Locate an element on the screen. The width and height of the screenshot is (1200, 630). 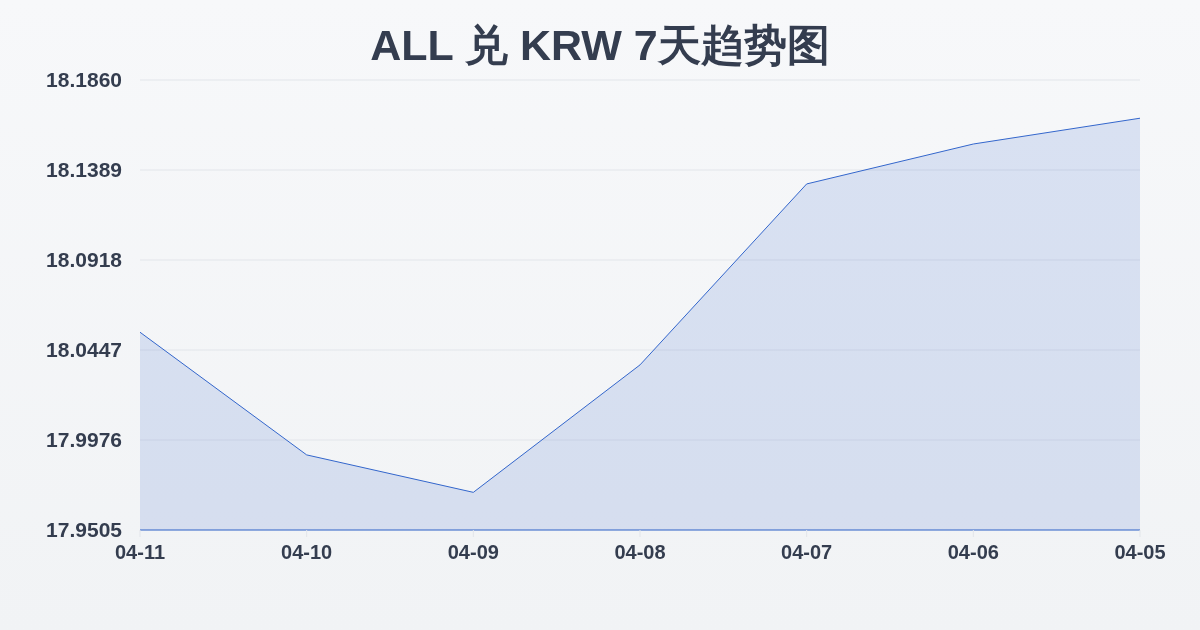
x-tick-label: 04-09 is located at coordinates (473, 552).